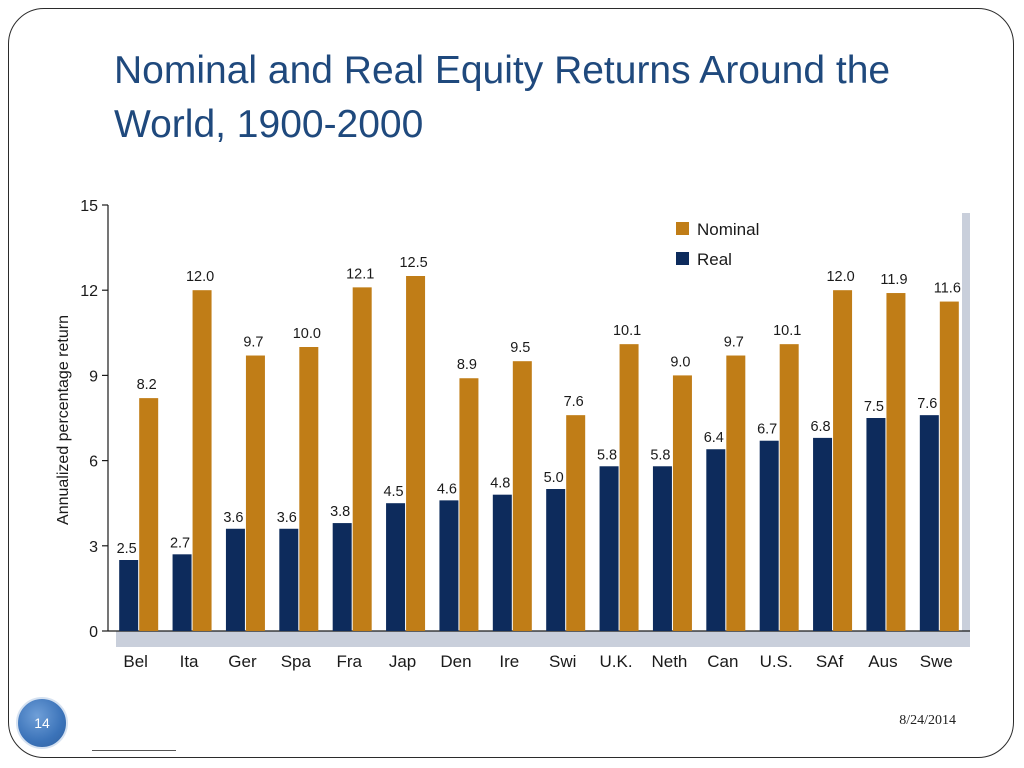  Describe the element at coordinates (662, 548) in the screenshot. I see `bar-real-neth` at that location.